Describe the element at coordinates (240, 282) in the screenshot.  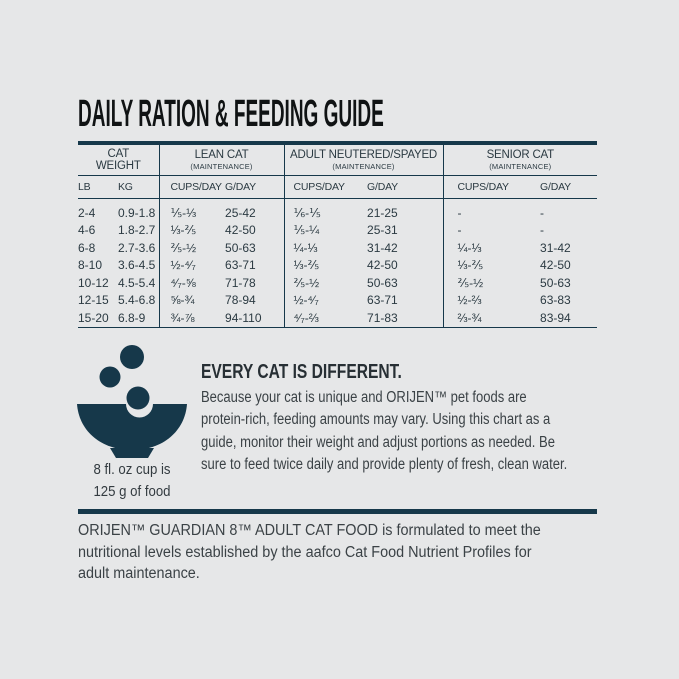
I see `cell-lean-g: 71-78` at that location.